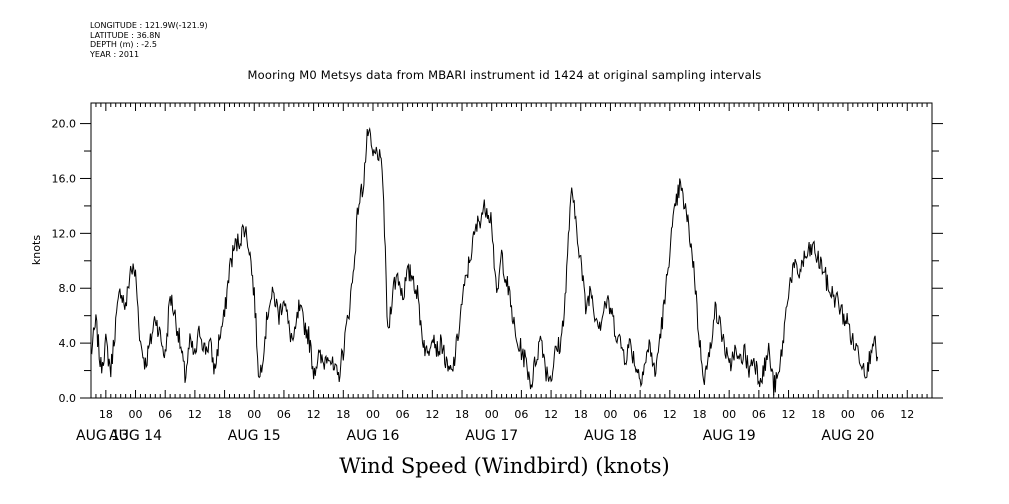 The height and width of the screenshot is (504, 1009). What do you see at coordinates (847, 436) in the screenshot?
I see `date-label: AUG 20` at bounding box center [847, 436].